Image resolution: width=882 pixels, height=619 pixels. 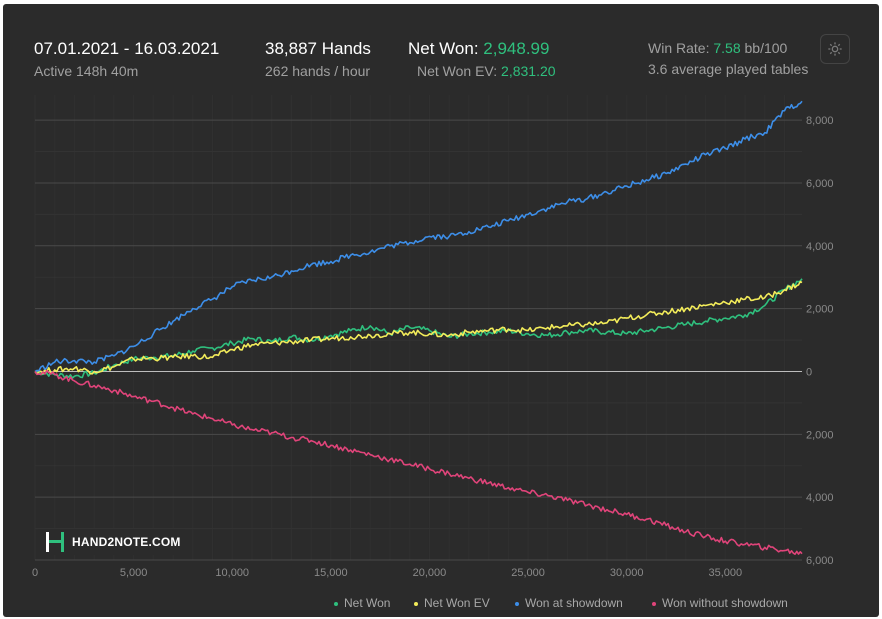 I want to click on y-tick-label: 8,000, so click(x=820, y=121).